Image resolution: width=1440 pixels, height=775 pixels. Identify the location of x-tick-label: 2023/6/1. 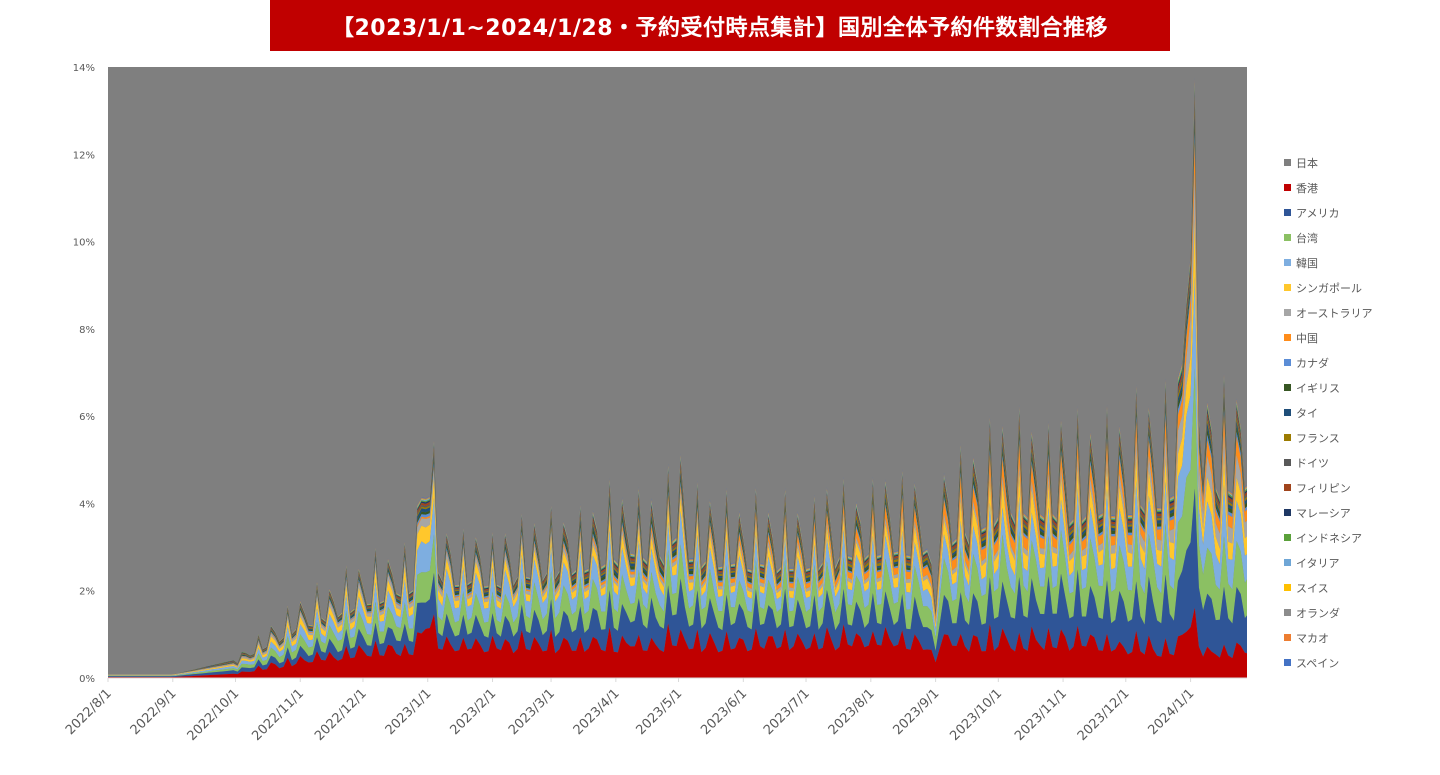
(724, 712).